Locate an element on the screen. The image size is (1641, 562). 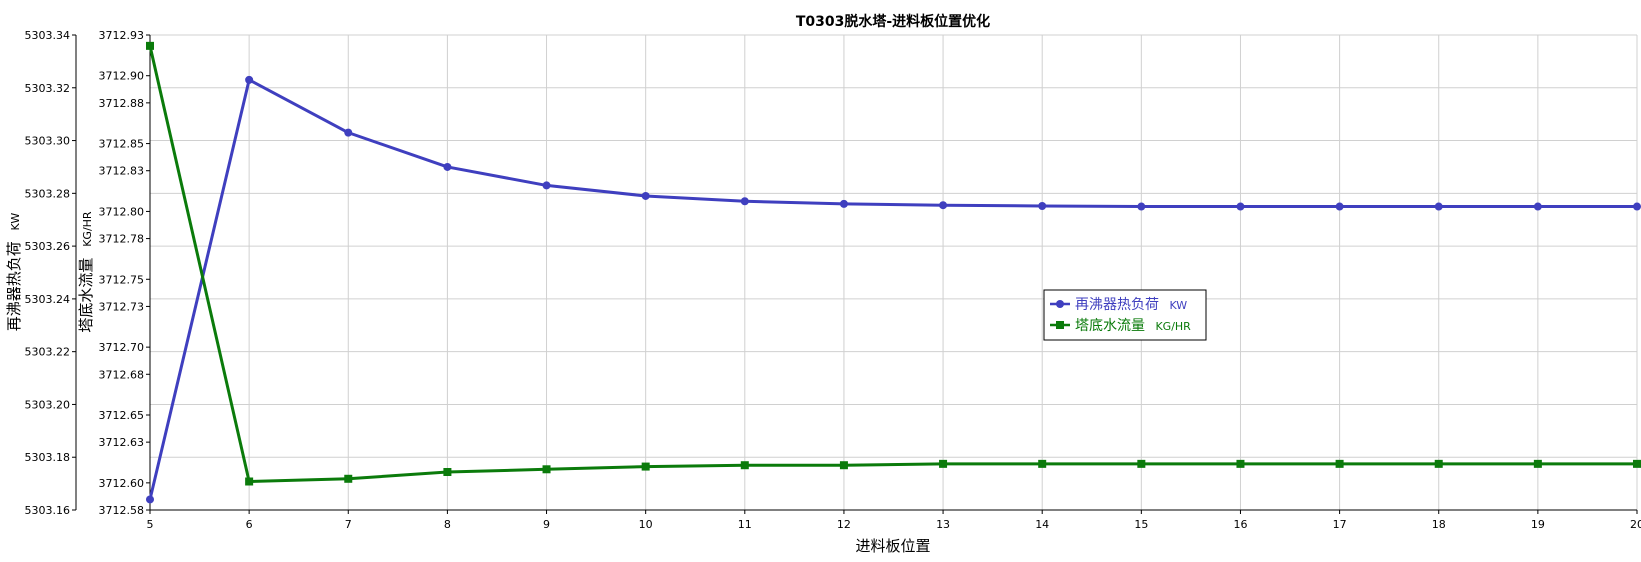
x-axis-label: 进料板位置 is located at coordinates (892, 546).